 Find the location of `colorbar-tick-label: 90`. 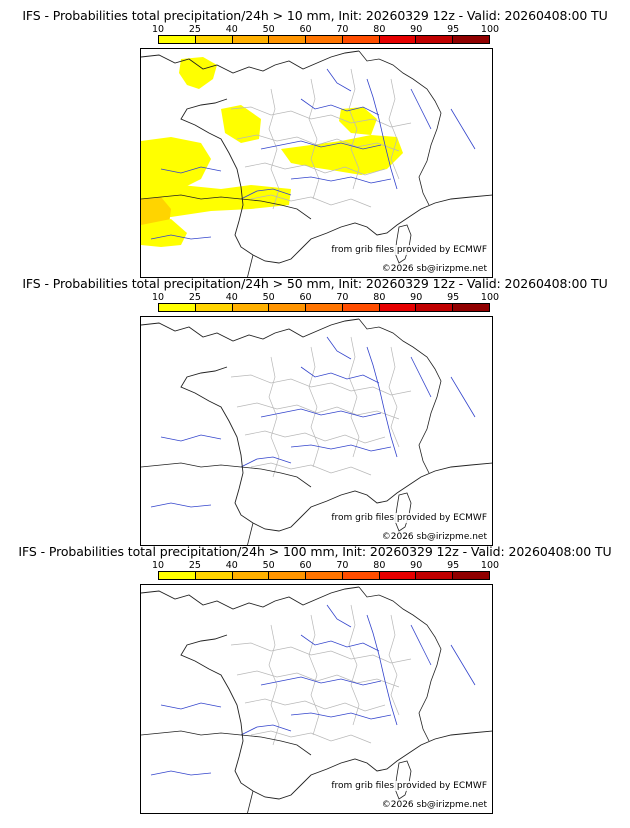

colorbar-tick-label: 90 is located at coordinates (416, 29).